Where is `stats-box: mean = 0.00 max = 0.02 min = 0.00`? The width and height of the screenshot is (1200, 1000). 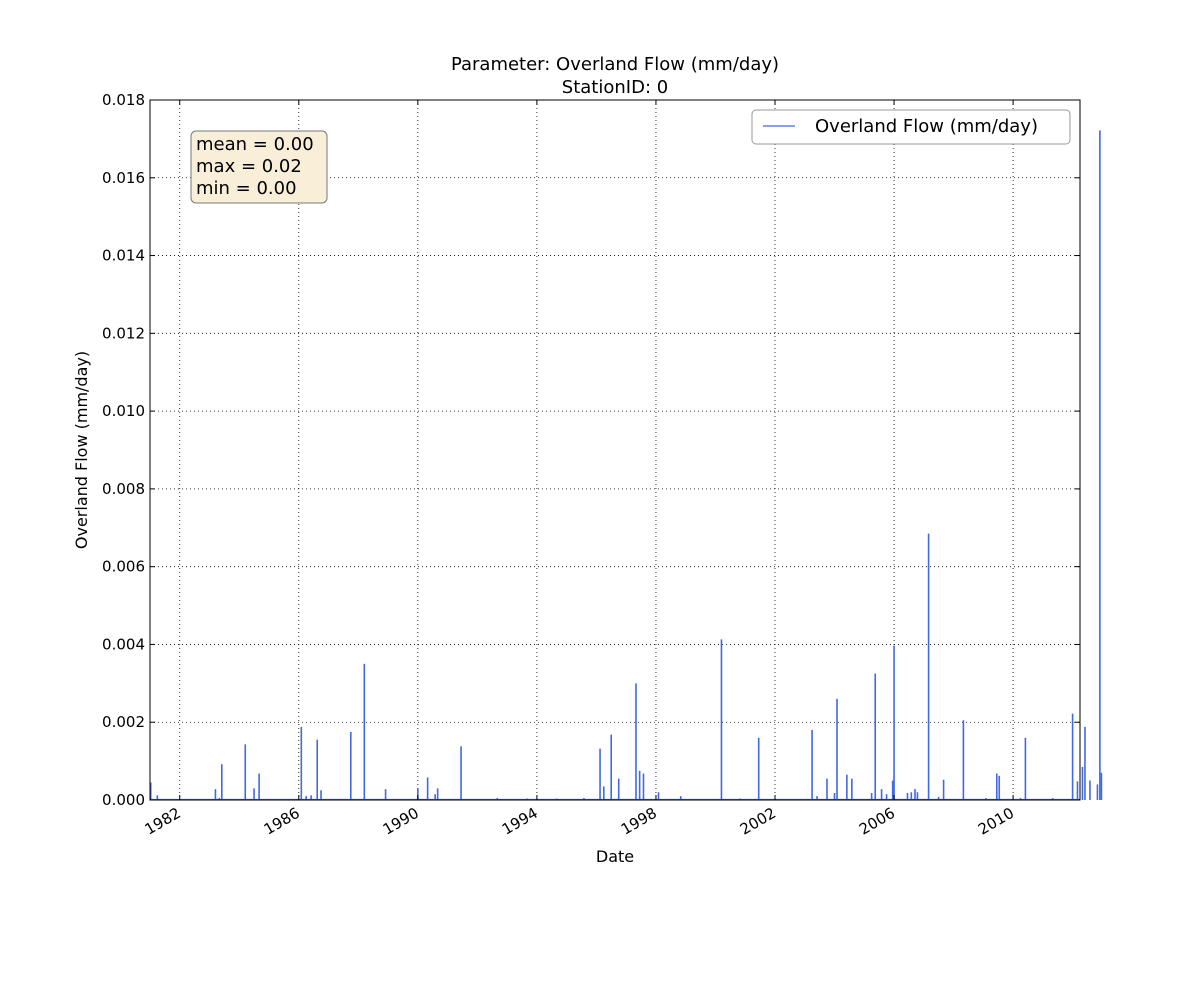 stats-box: mean = 0.00 max = 0.02 min = 0.00 is located at coordinates (259, 167).